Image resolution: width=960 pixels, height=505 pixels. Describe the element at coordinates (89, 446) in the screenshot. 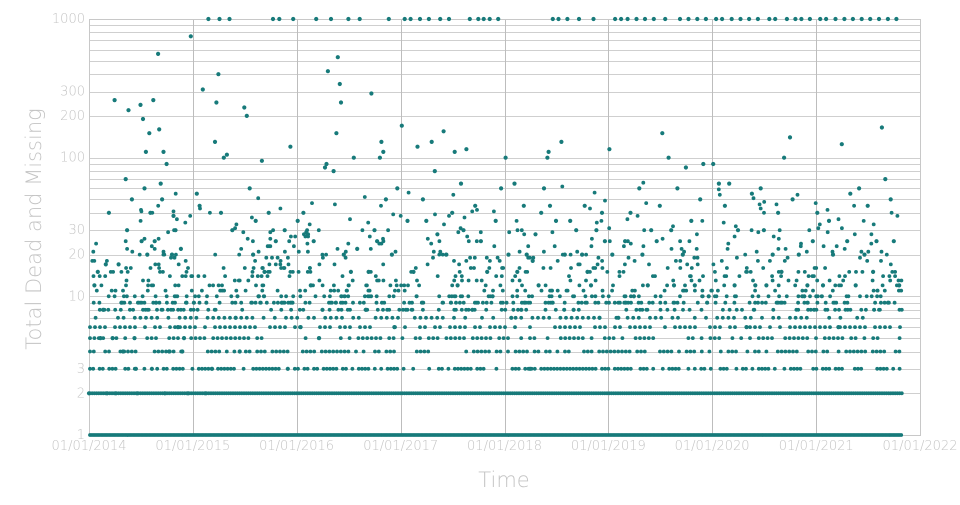

I see `x-tick-label: 01/01/2014` at that location.